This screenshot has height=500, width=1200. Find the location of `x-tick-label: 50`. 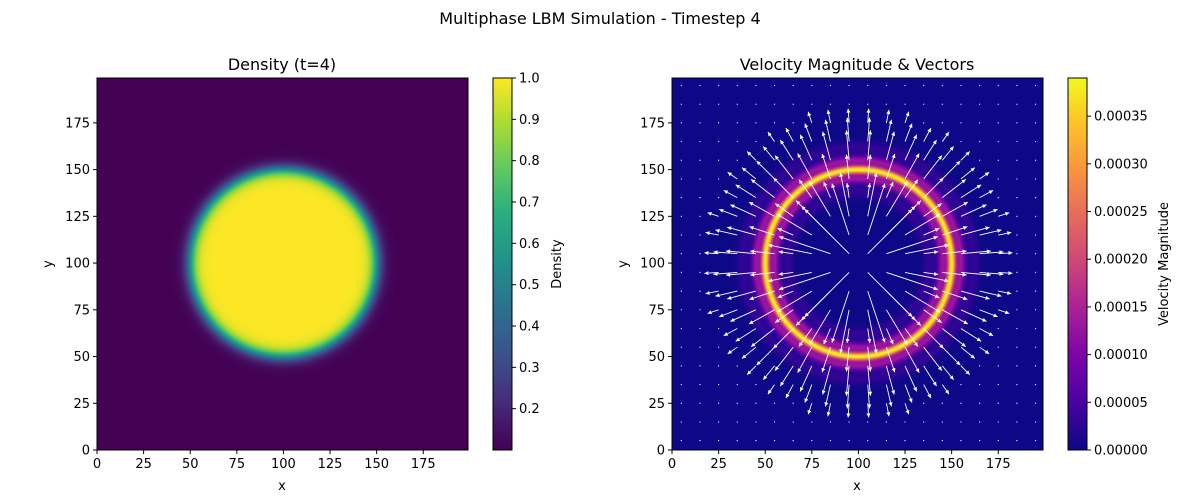

x-tick-label: 50 is located at coordinates (190, 464).